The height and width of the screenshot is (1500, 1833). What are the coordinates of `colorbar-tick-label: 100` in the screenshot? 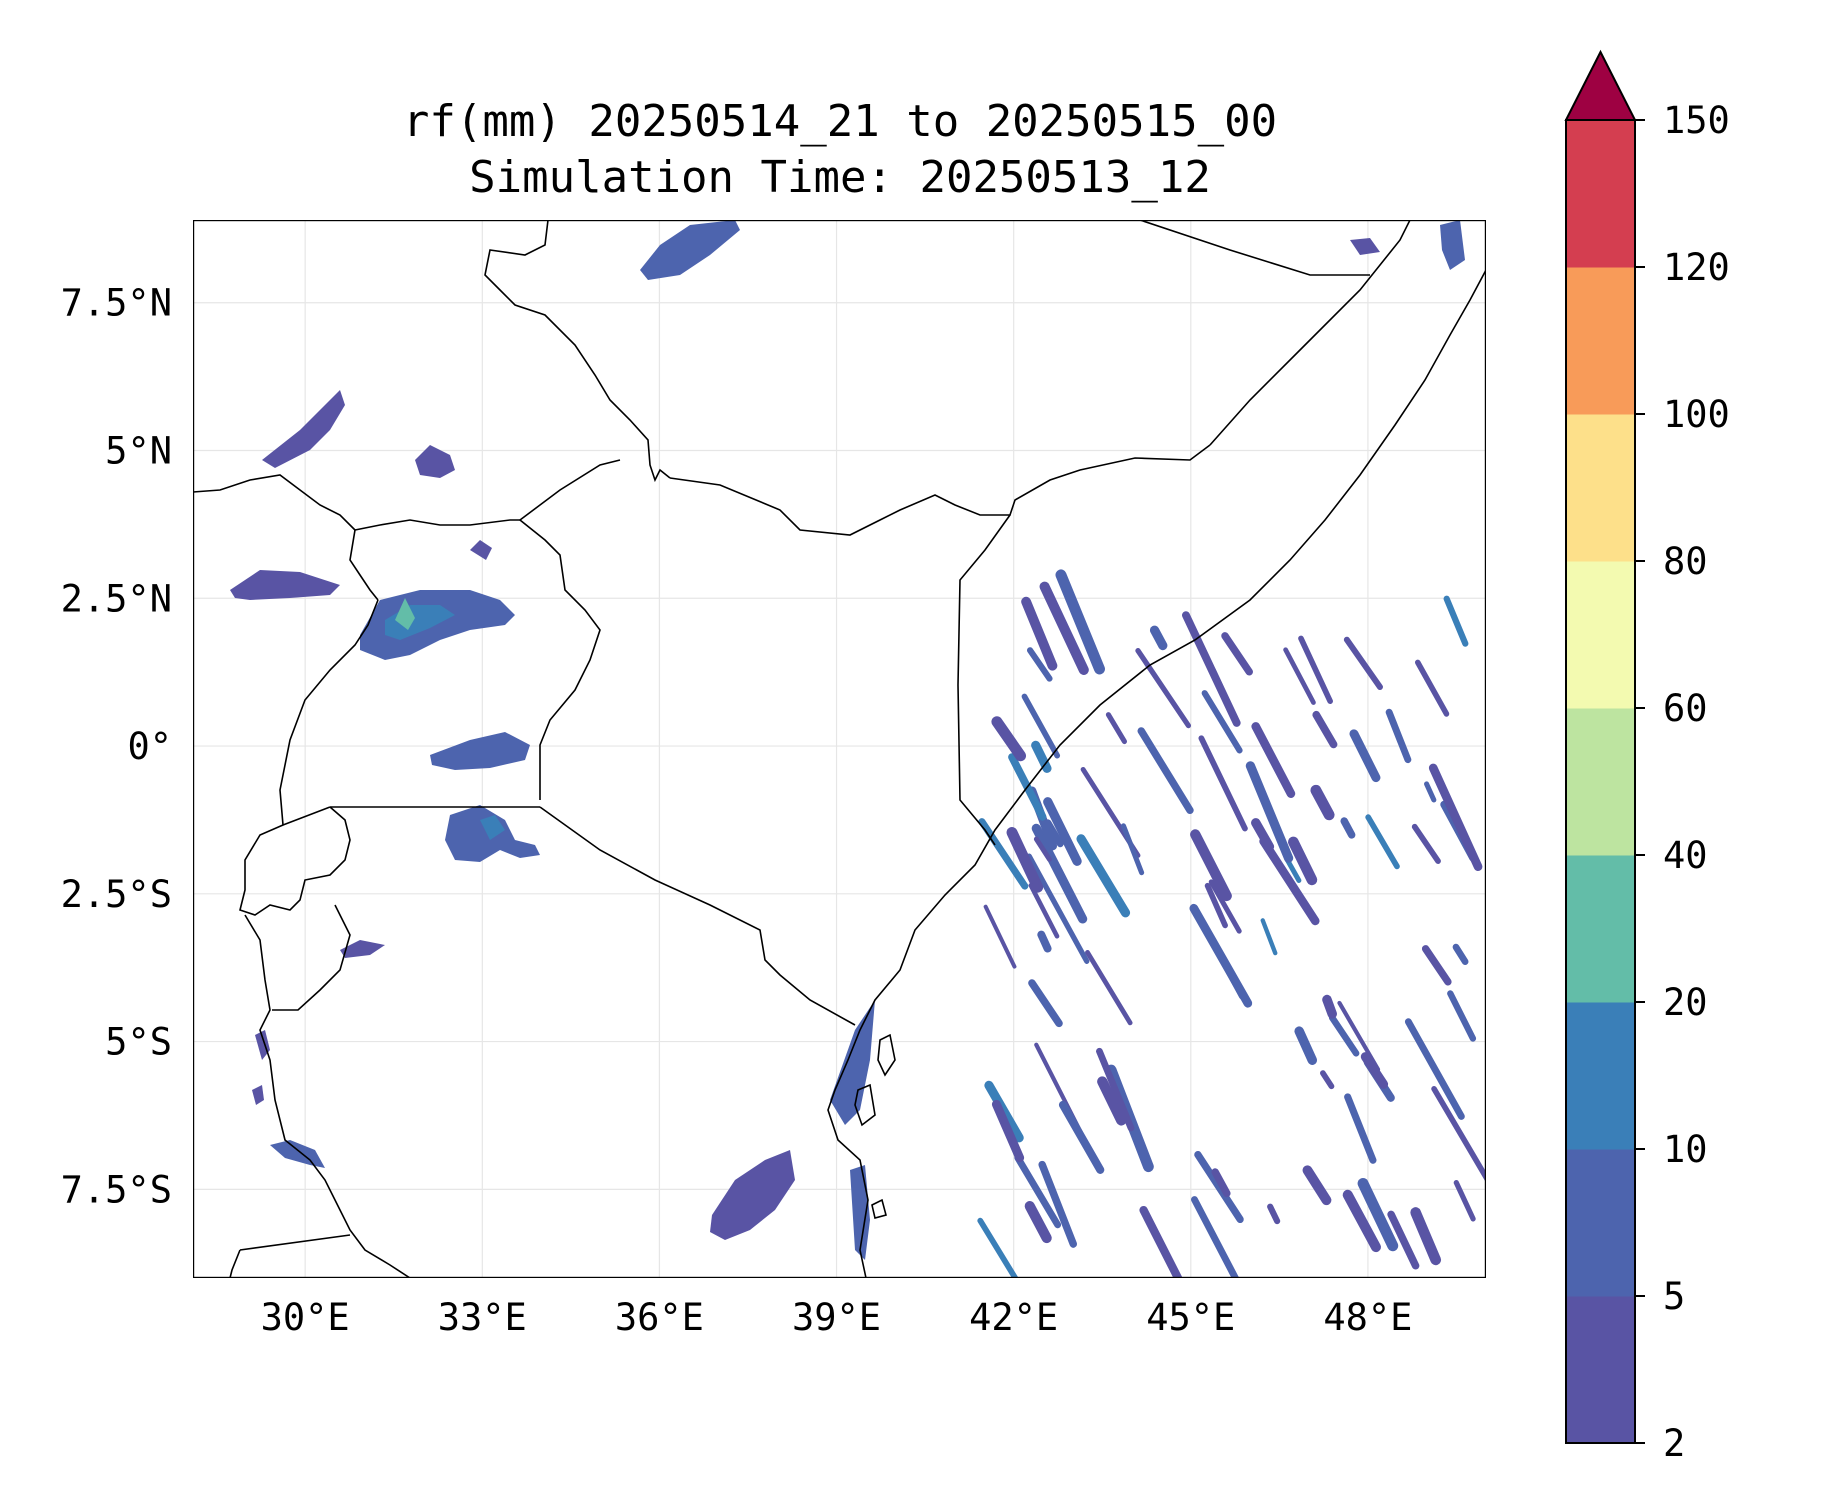 It's located at (1696, 414).